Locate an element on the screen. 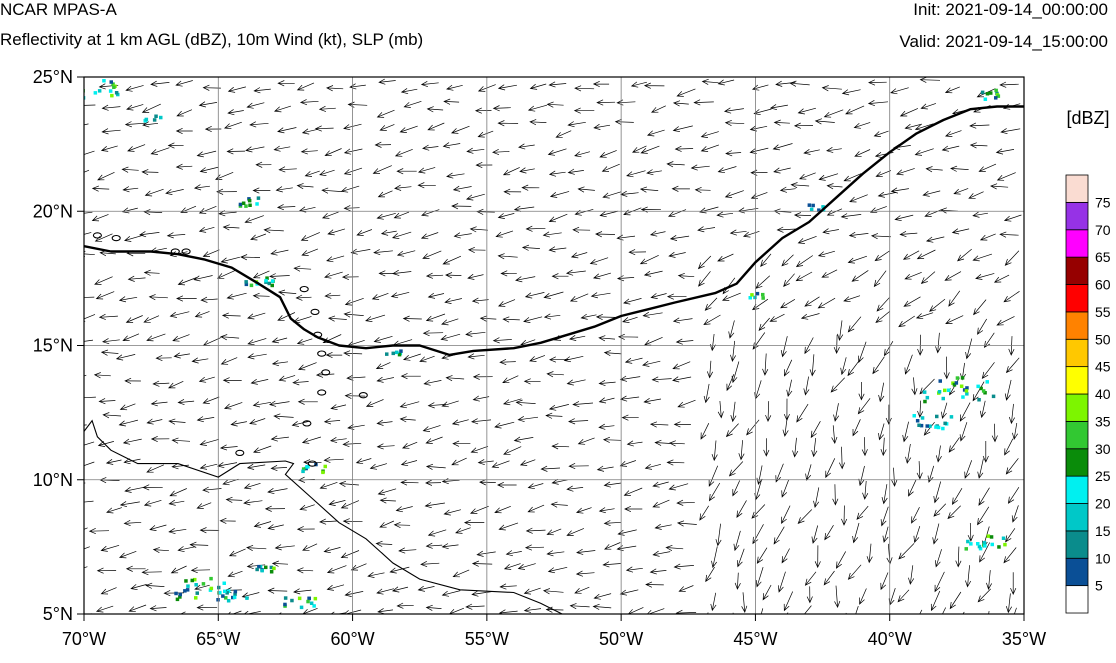 This screenshot has height=663, width=1116. lat-tick-label: 25°N is located at coordinates (53, 77).